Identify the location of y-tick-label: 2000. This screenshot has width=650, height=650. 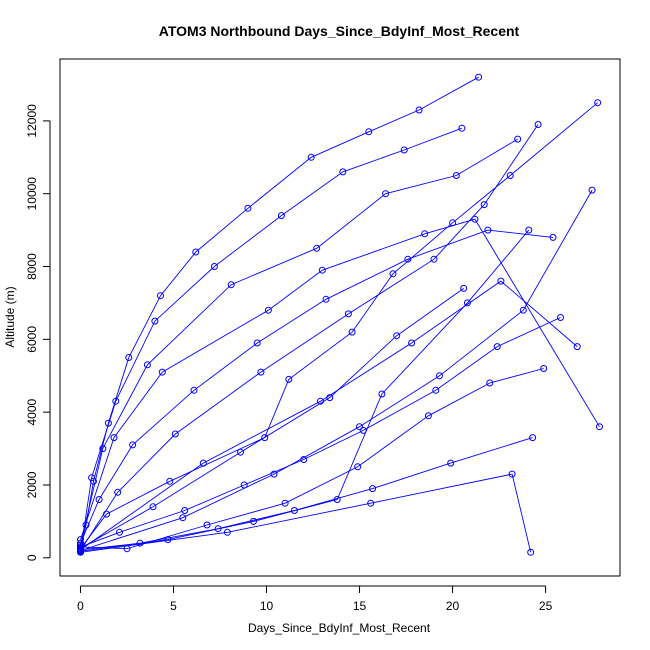
(32, 484).